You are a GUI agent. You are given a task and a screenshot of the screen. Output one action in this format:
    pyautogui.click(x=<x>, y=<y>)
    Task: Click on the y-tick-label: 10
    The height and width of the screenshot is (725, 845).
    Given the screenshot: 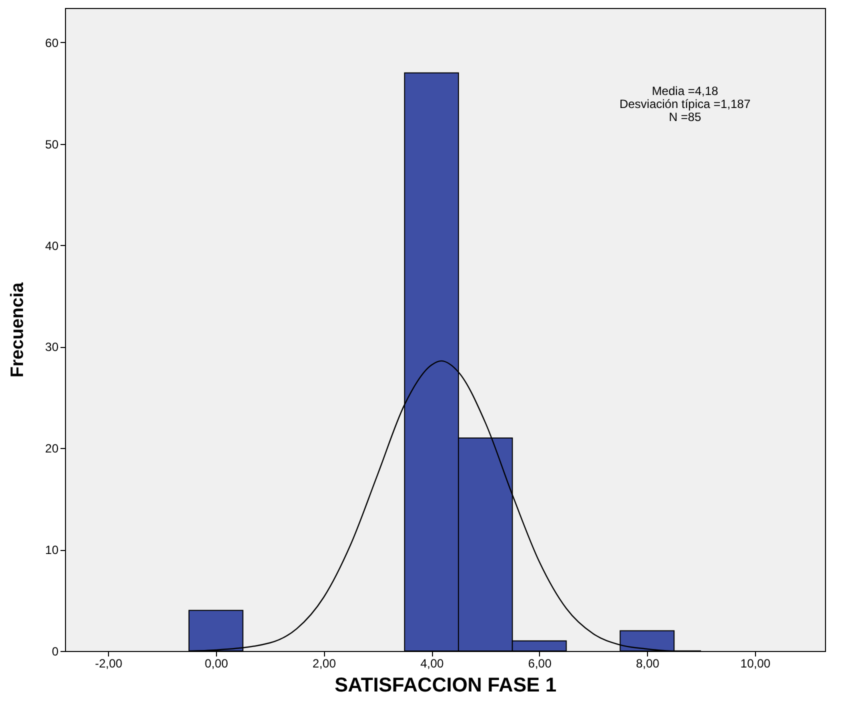 What is the action you would take?
    pyautogui.click(x=52, y=550)
    